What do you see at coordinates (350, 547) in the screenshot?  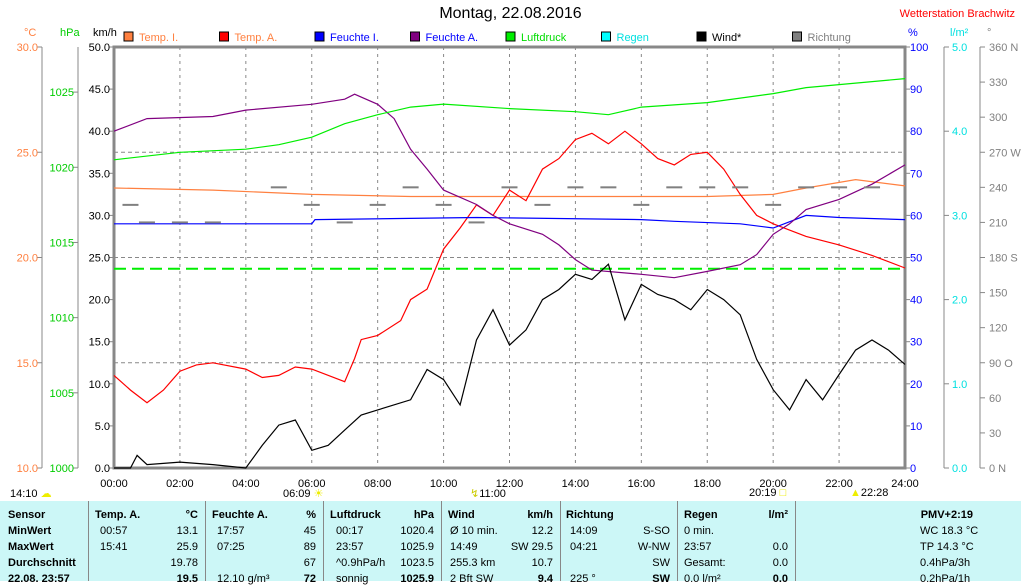 I see `druck-time: 23:57` at bounding box center [350, 547].